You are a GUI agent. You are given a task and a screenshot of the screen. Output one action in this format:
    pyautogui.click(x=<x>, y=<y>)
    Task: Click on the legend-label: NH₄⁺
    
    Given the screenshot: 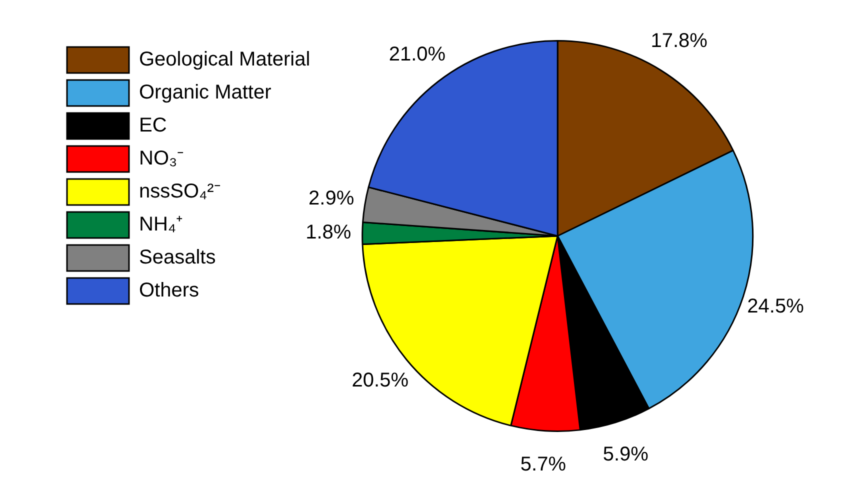 What is the action you would take?
    pyautogui.click(x=161, y=225)
    